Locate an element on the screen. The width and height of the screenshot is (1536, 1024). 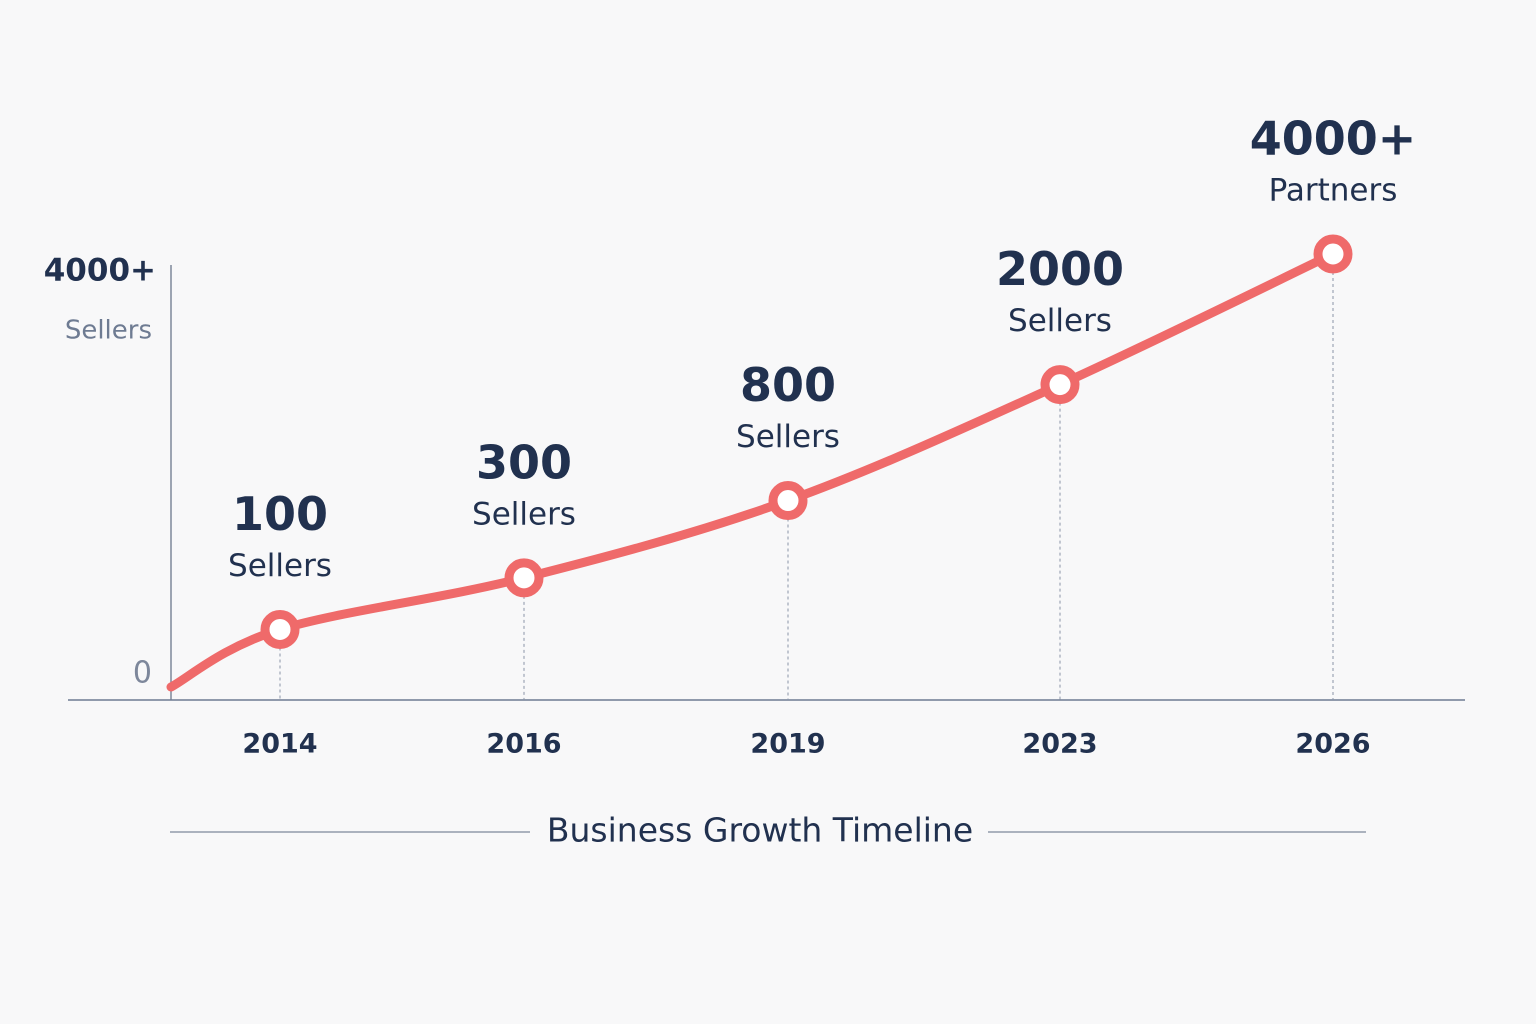
data-label-value: 2000 is located at coordinates (1060, 269).